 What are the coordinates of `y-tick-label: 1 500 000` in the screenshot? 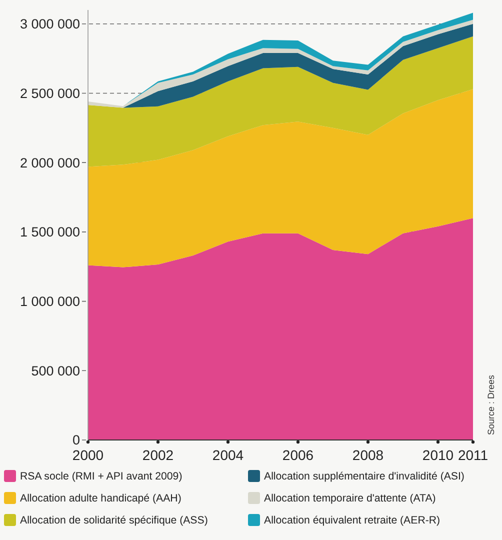 It's located at (50, 232).